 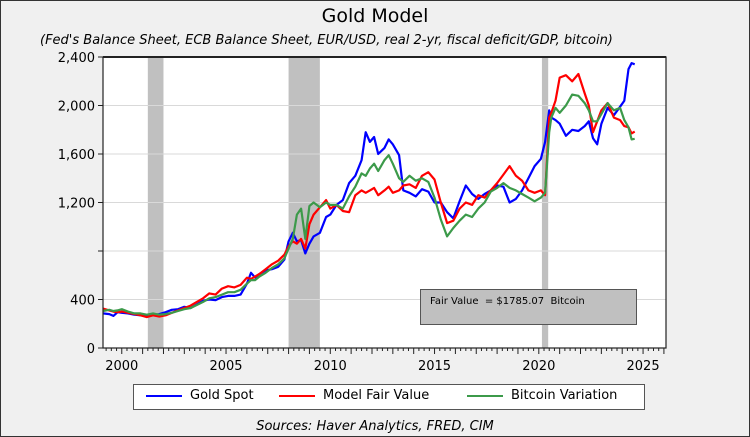 What do you see at coordinates (91, 349) in the screenshot?
I see `y-tick-label: 0` at bounding box center [91, 349].